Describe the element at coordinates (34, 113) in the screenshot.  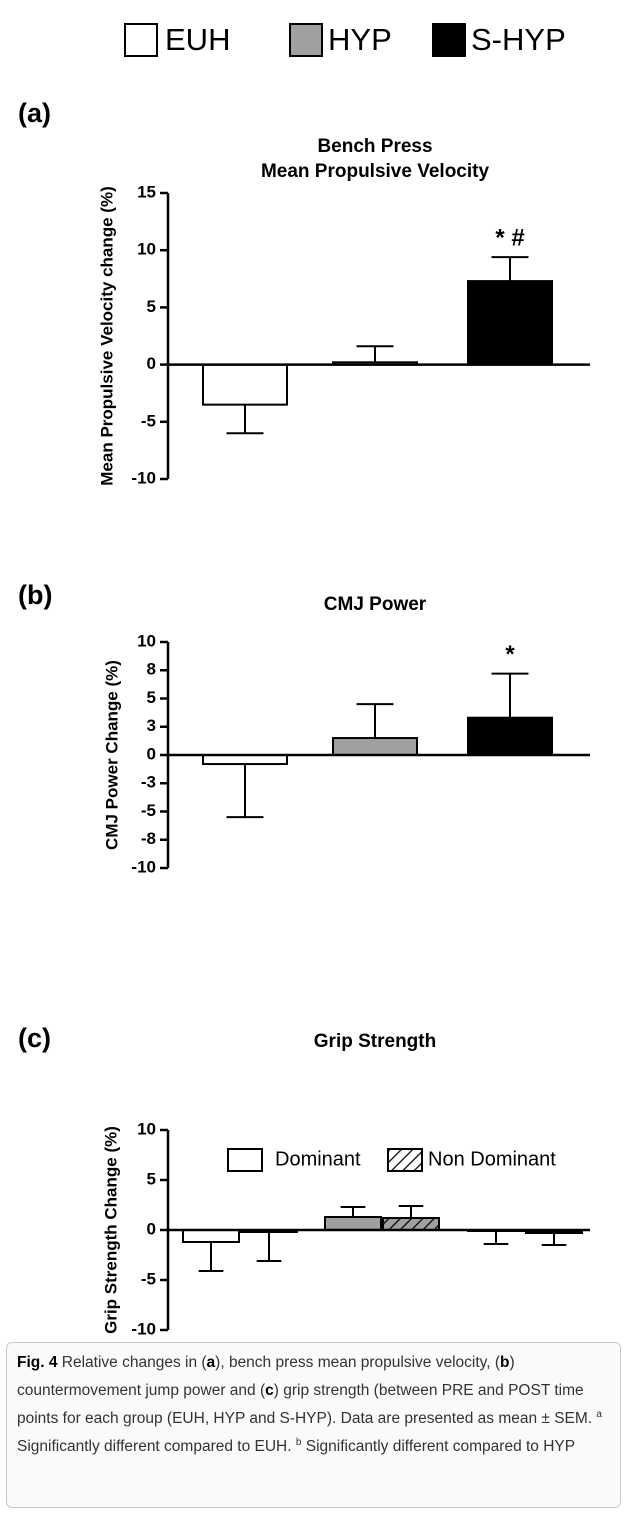
I see `panel-label: (a)` at that location.